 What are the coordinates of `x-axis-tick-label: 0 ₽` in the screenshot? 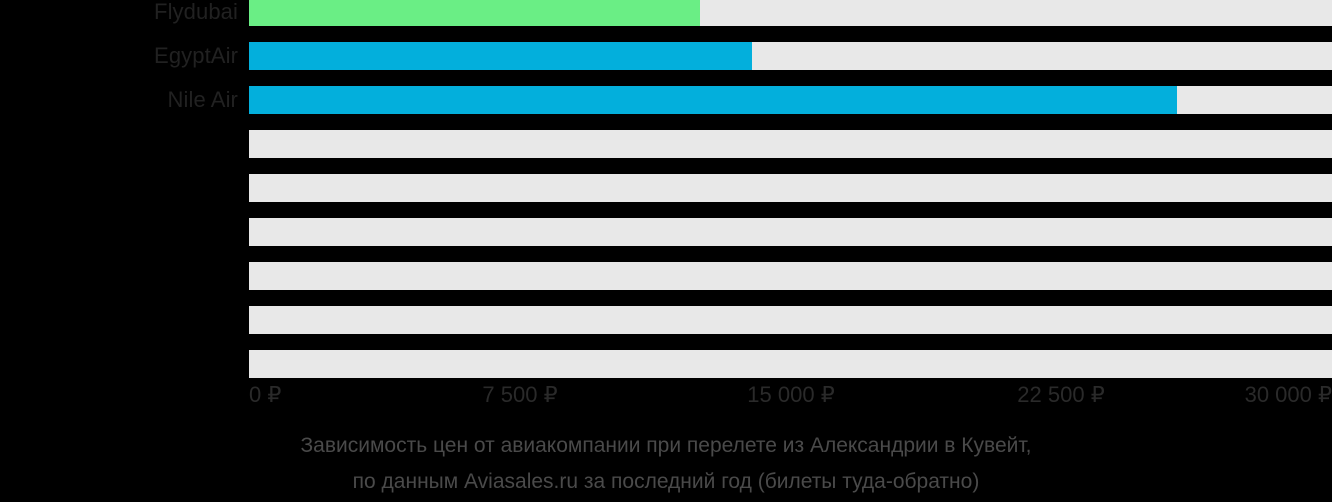 It's located at (265, 394).